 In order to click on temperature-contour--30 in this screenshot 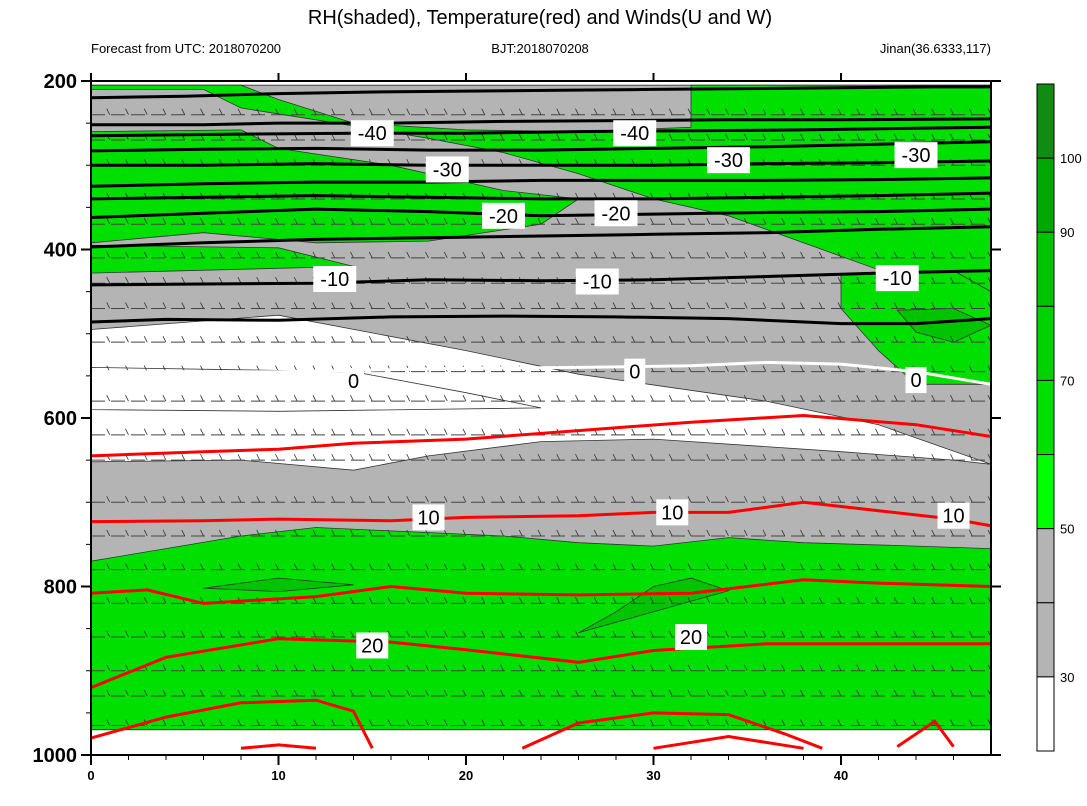, I will do `click(541, 163)`.